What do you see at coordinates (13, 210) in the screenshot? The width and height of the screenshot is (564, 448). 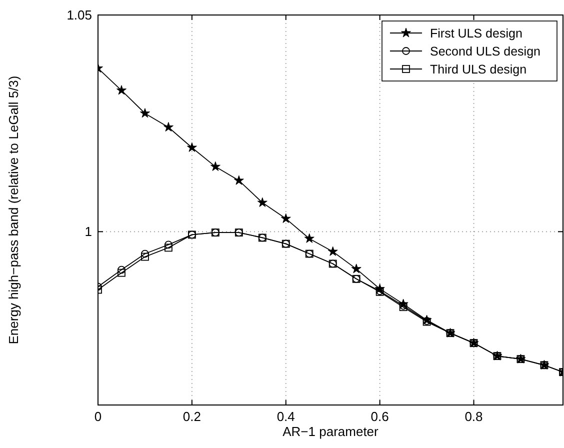 I see `y-axis-title: Energy high−pass band (relative to LeGall 5/3)` at bounding box center [13, 210].